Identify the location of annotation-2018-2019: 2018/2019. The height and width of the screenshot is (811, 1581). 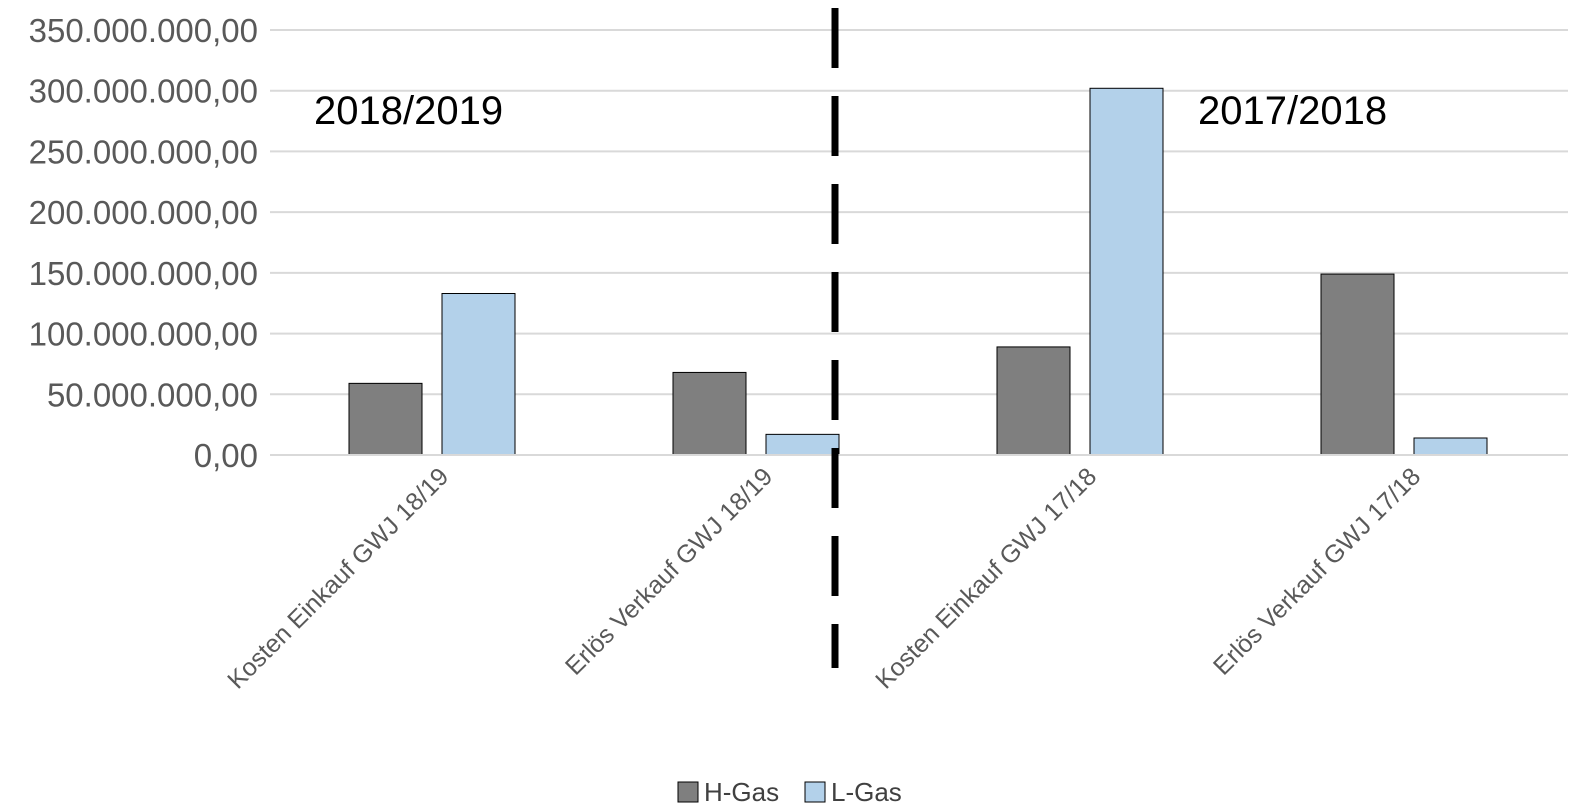
(408, 111).